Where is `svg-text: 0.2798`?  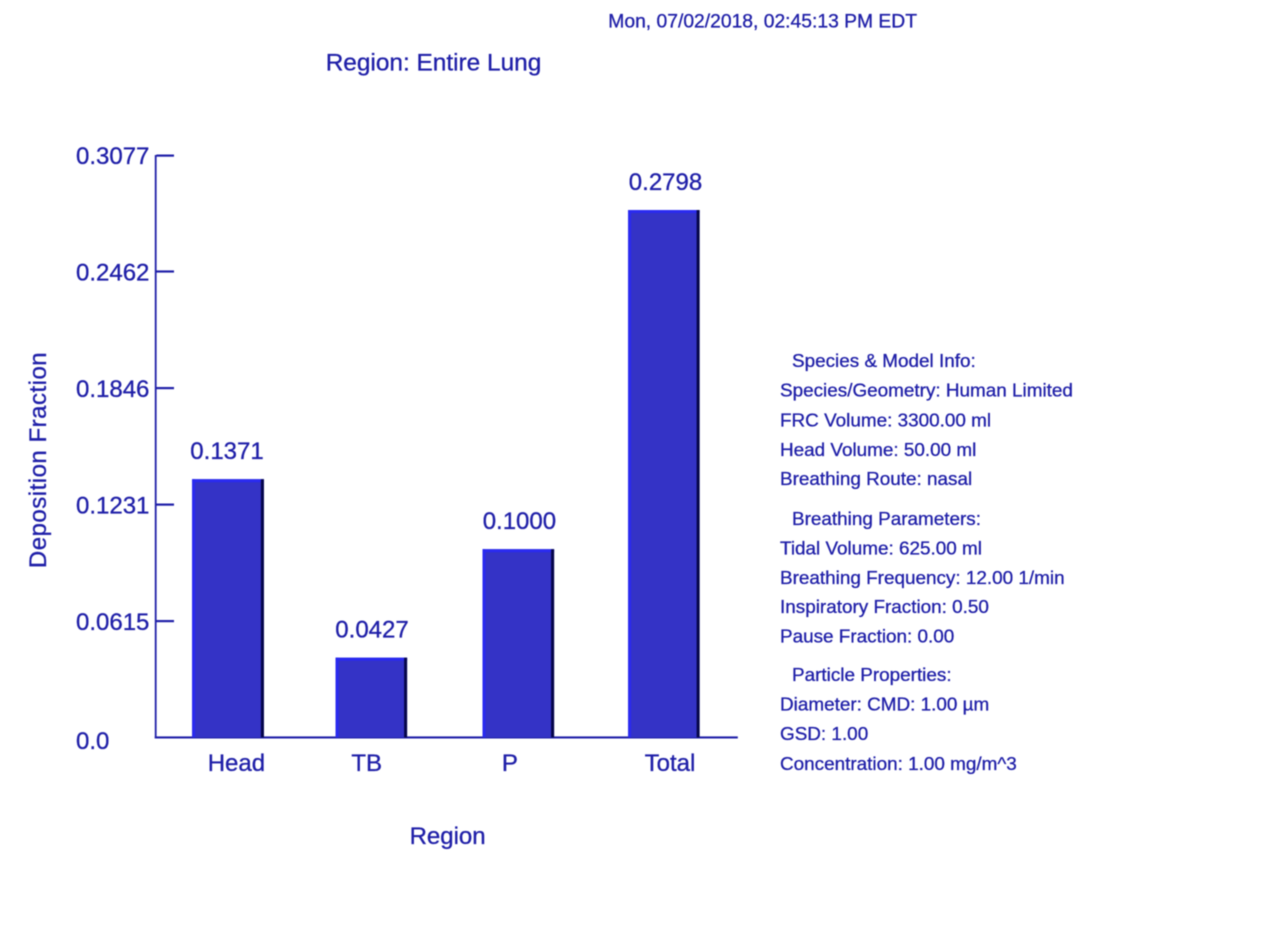
svg-text: 0.2798 is located at coordinates (665, 182).